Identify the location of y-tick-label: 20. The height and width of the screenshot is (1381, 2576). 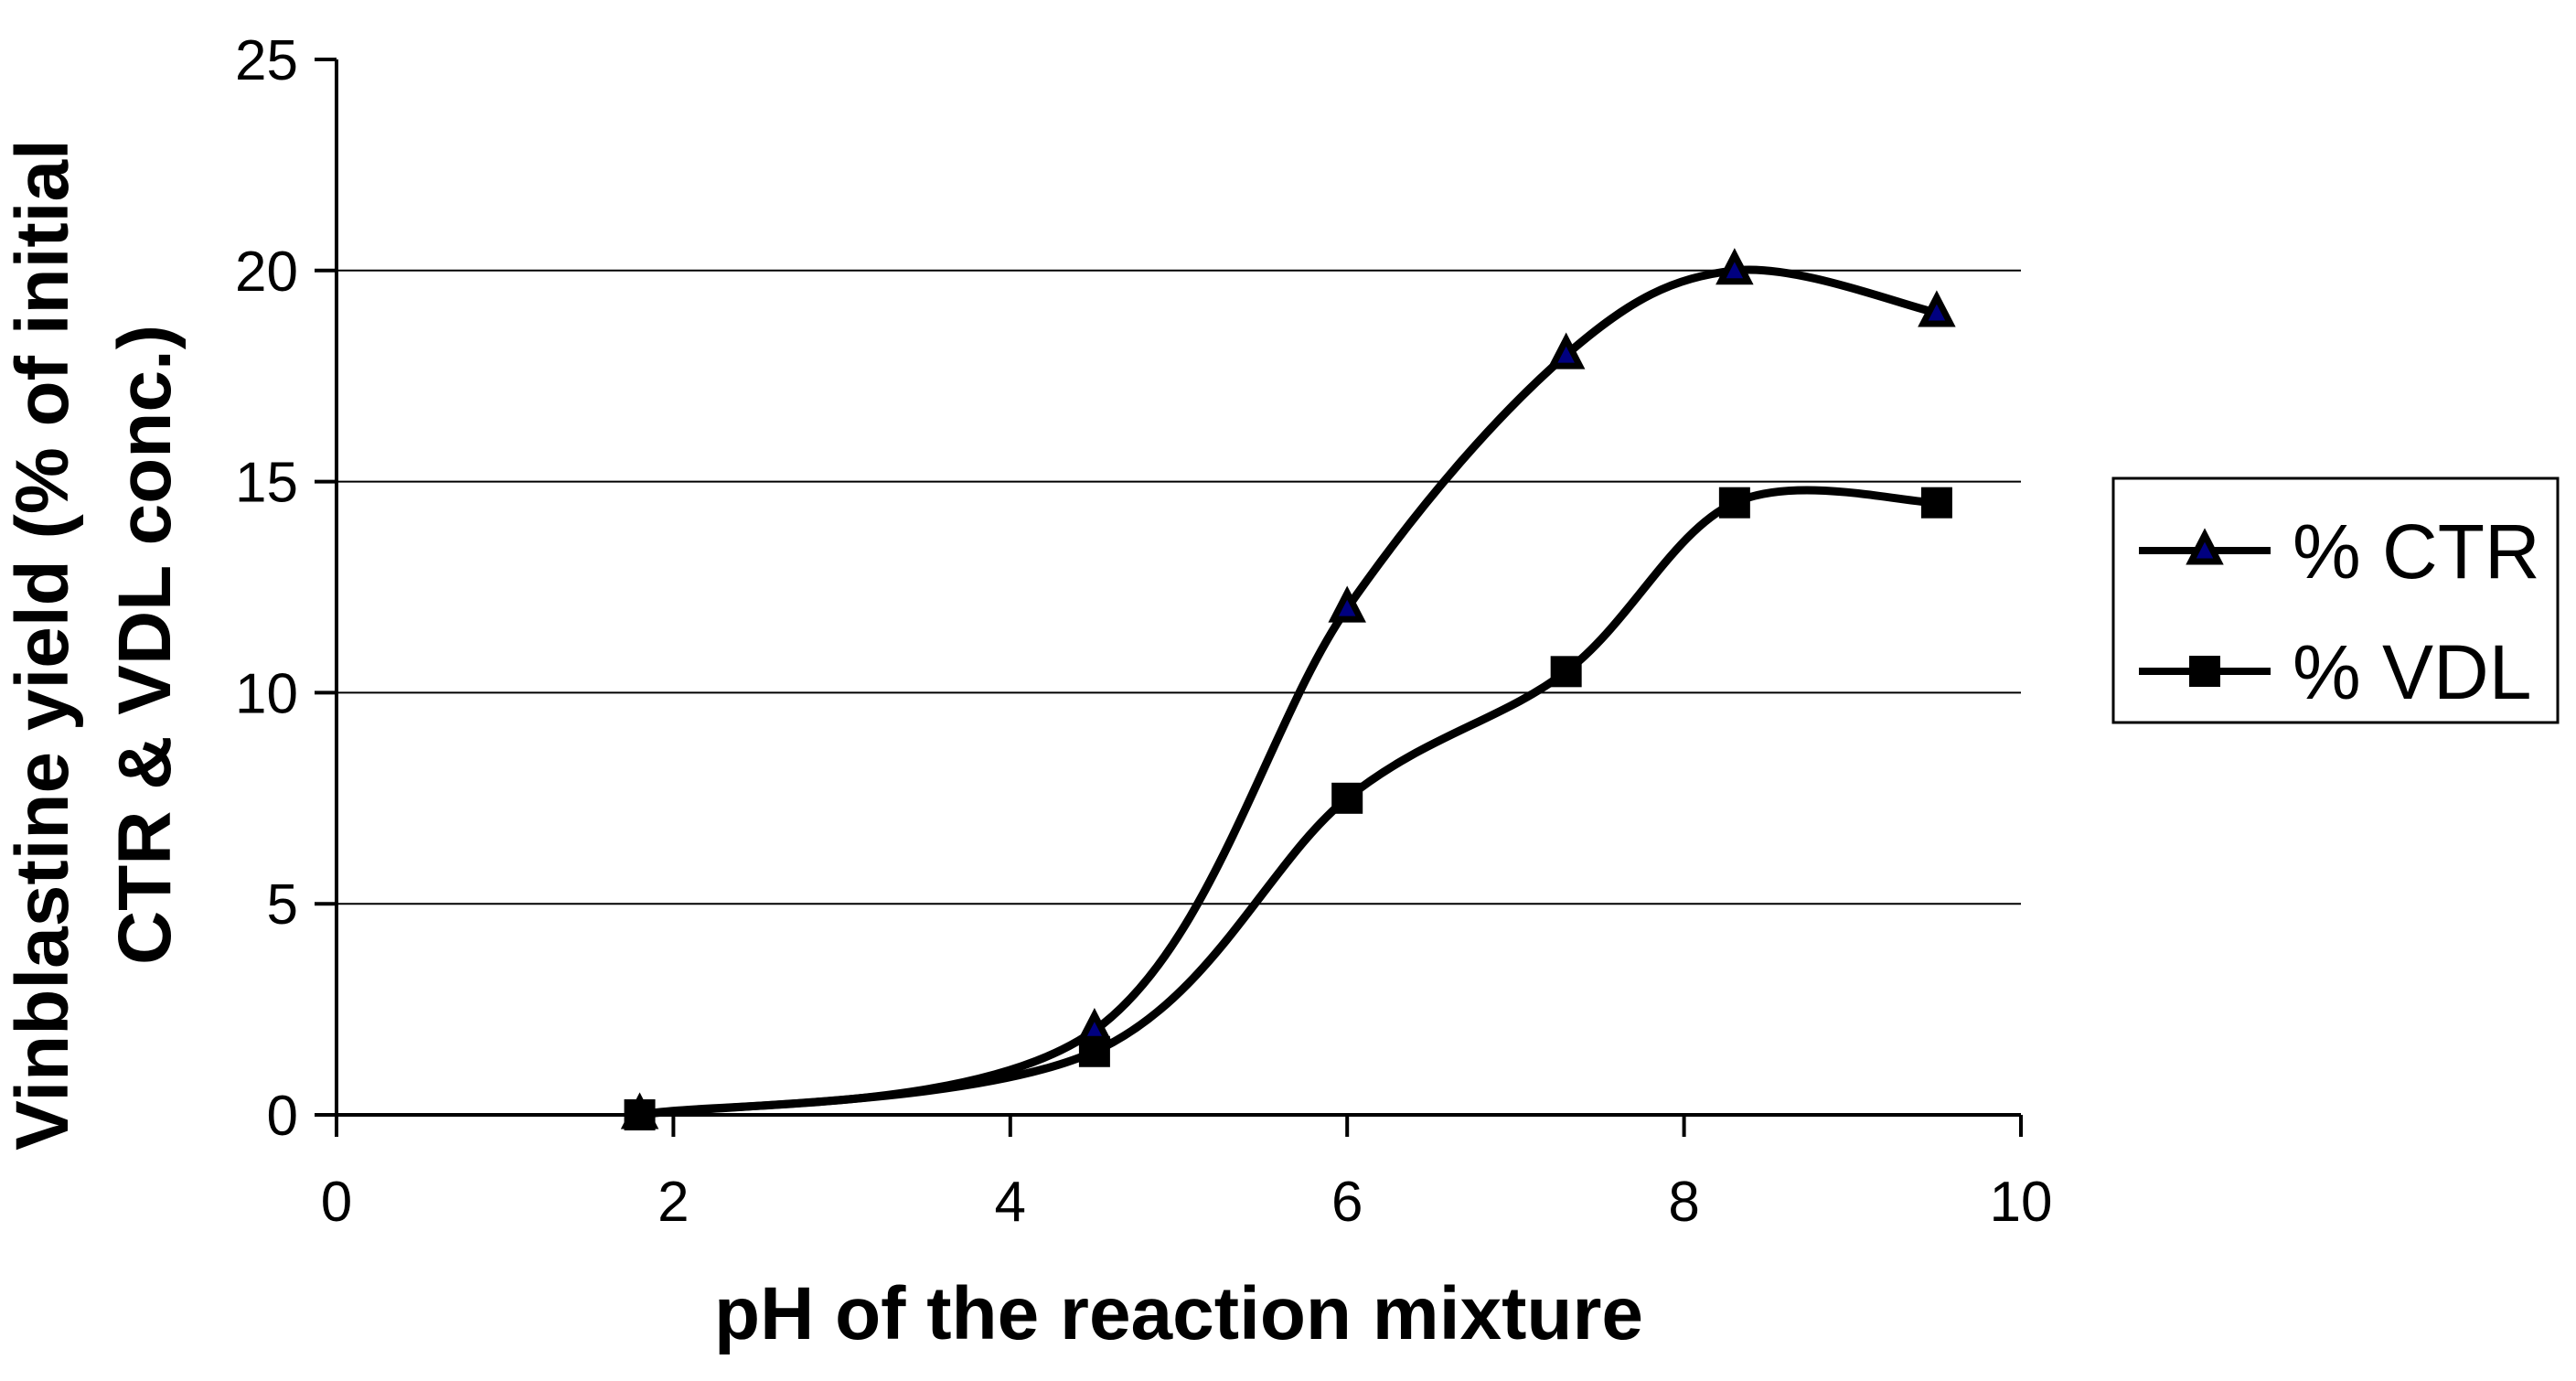
(266, 273).